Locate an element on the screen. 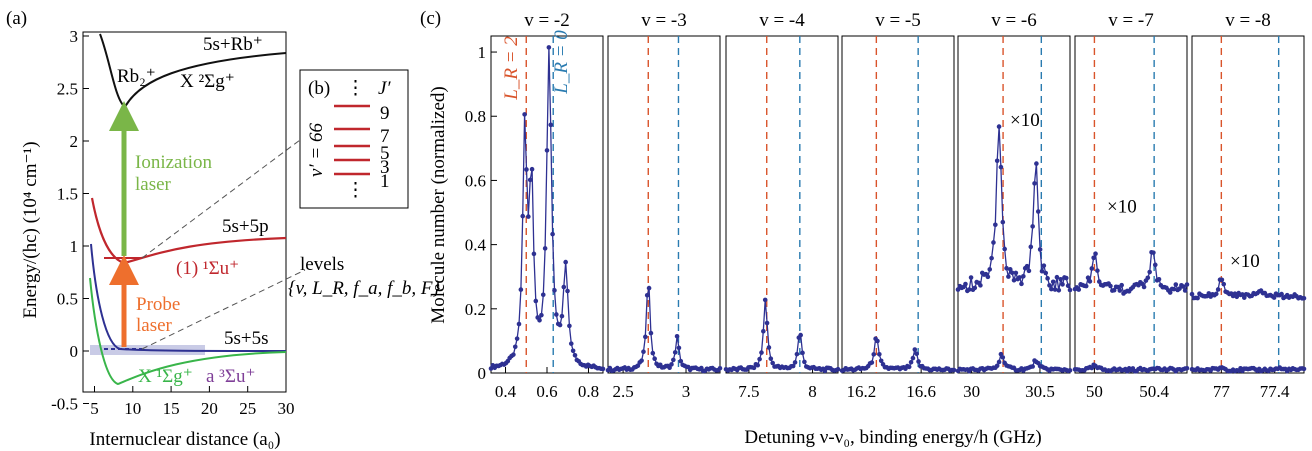 The height and width of the screenshot is (451, 1312). a-xtick-label: 15 is located at coordinates (171, 408).